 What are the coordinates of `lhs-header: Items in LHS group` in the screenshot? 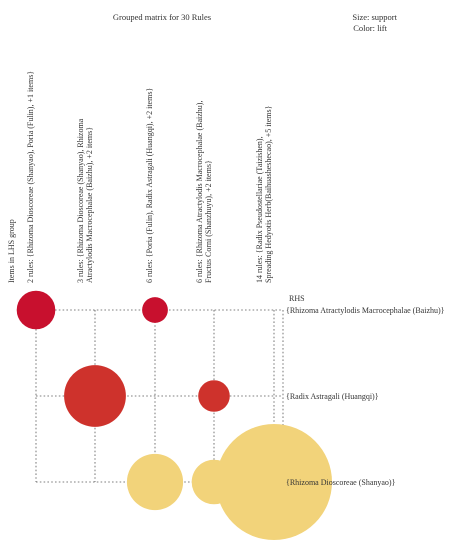 It's located at (11, 251).